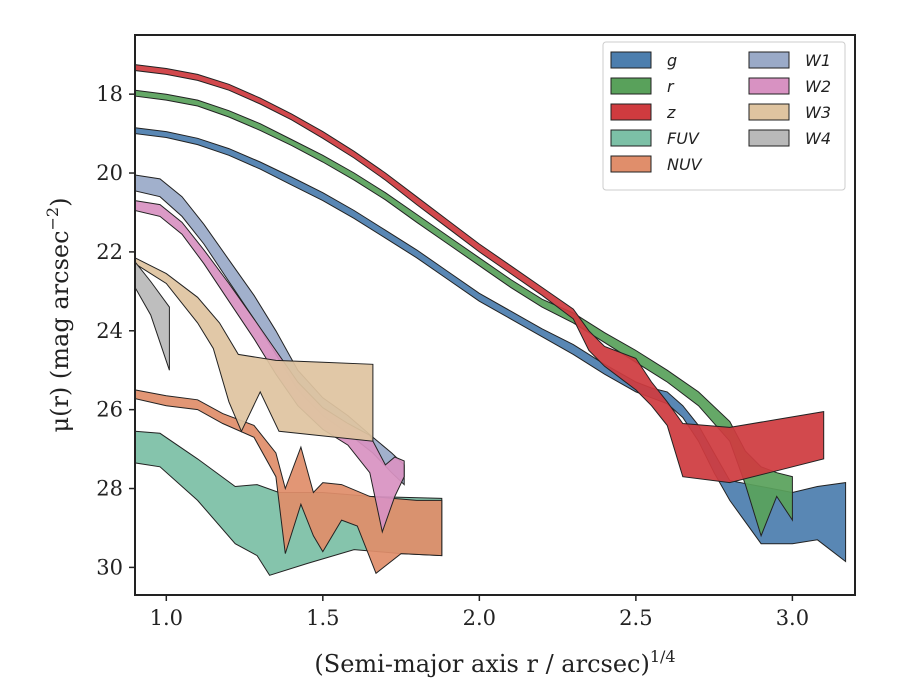 Image resolution: width=900 pixels, height=700 pixels. I want to click on legend-label-z: z, so click(671, 112).